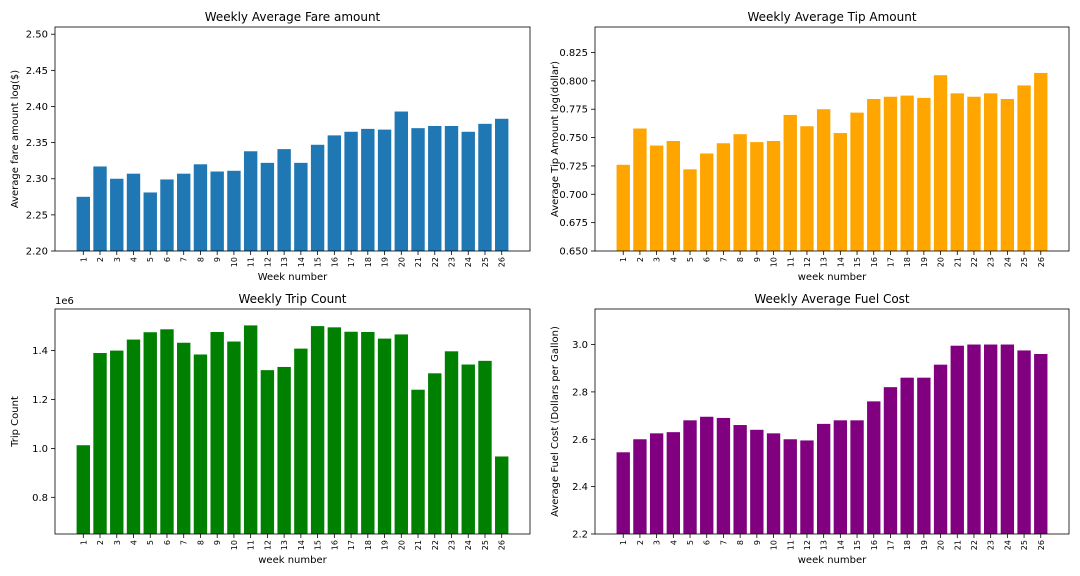 Image resolution: width=1080 pixels, height=576 pixels. Describe the element at coordinates (293, 17) in the screenshot. I see `chart-title: Weekly Average Fare amount` at that location.